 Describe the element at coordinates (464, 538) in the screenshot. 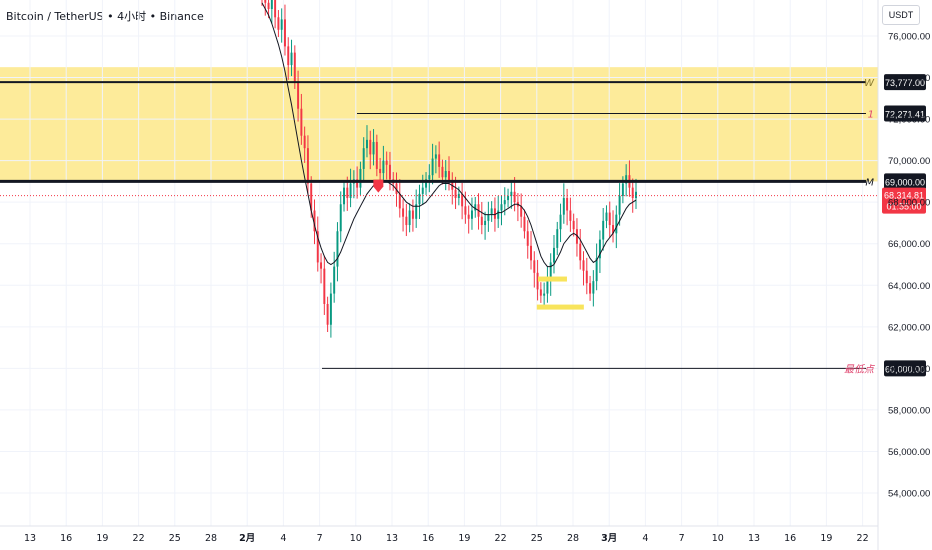

I see `x-tick-label: 19` at that location.